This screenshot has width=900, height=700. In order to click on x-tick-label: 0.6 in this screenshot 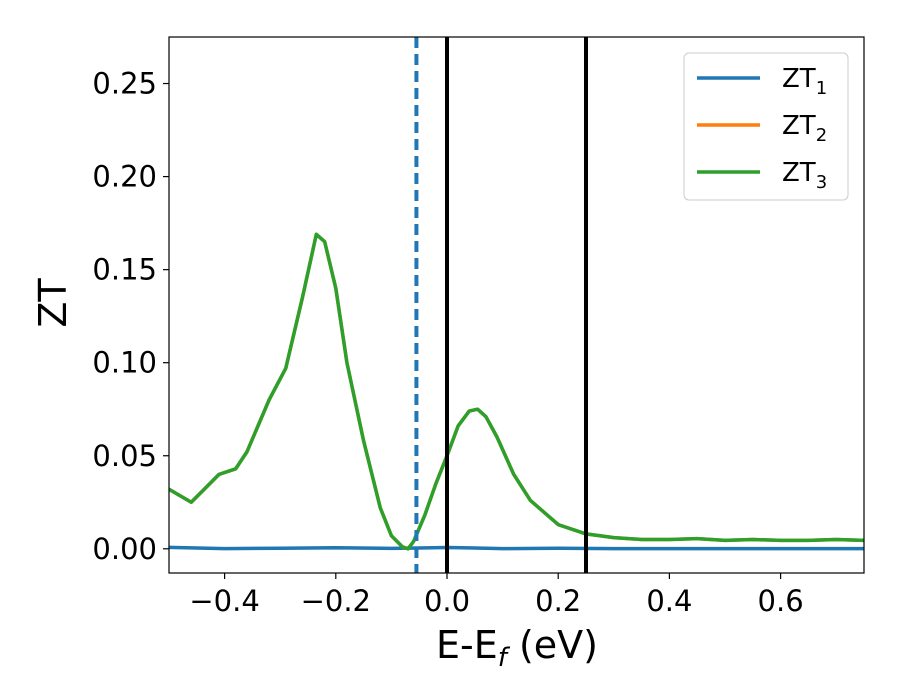, I will do `click(781, 601)`.